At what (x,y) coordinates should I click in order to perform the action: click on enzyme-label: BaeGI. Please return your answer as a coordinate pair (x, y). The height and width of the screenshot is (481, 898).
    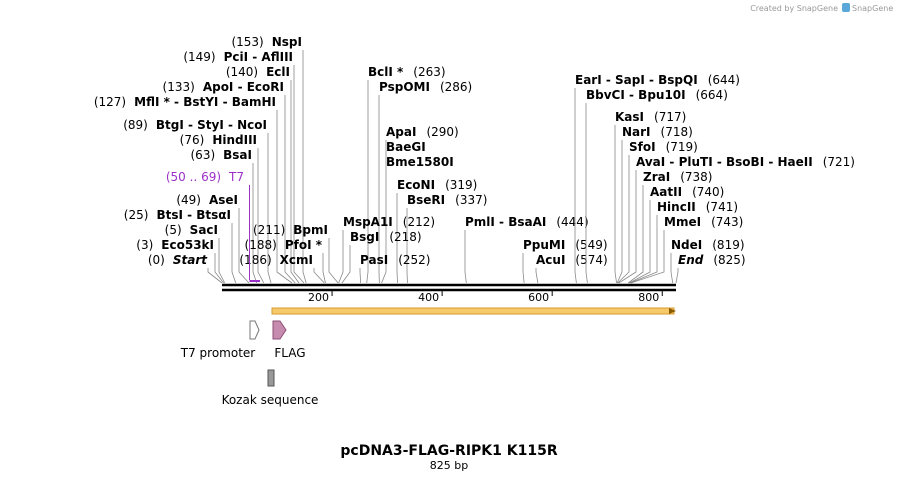
    Looking at the image, I should click on (406, 147).